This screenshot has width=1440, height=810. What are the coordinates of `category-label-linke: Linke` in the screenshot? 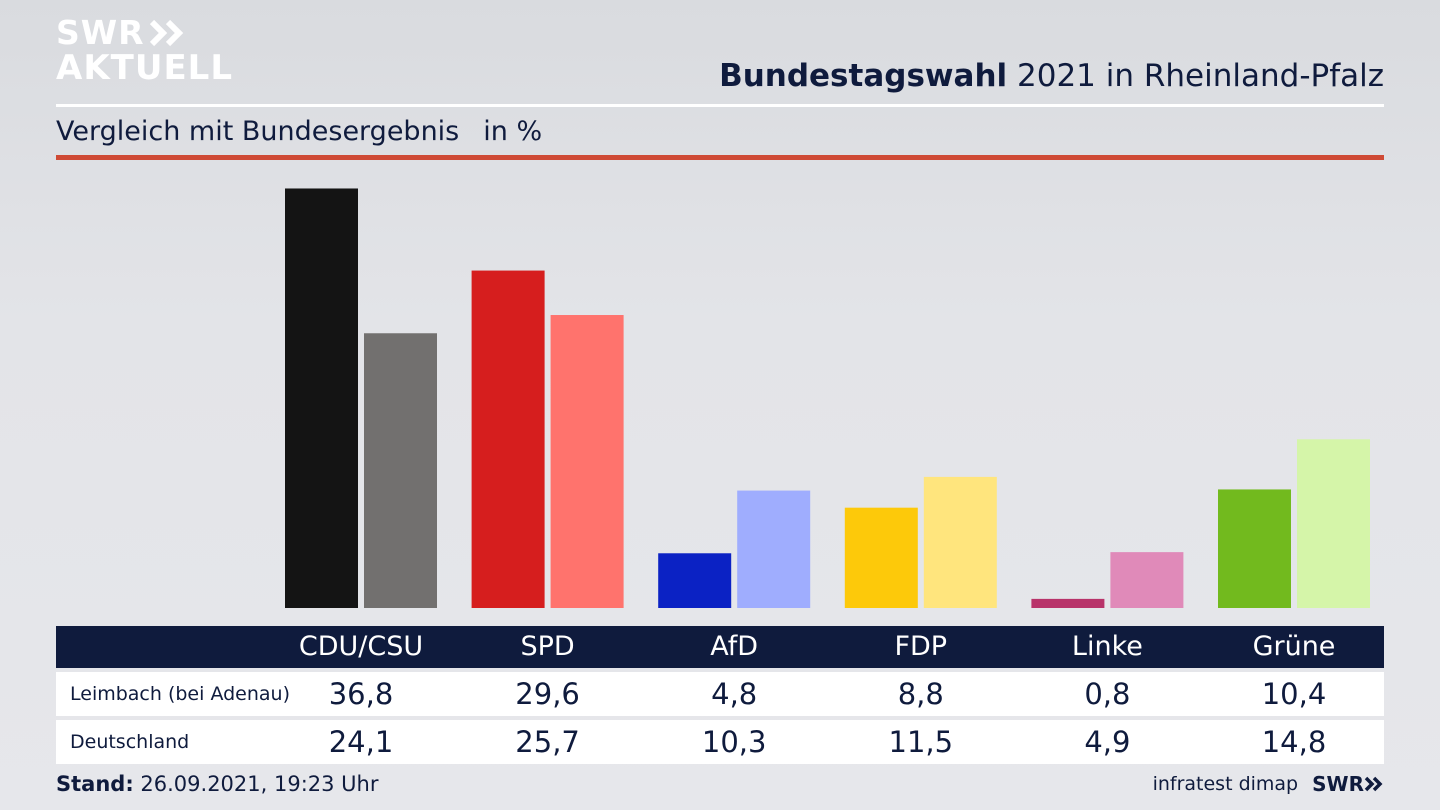 It's located at (1107, 646).